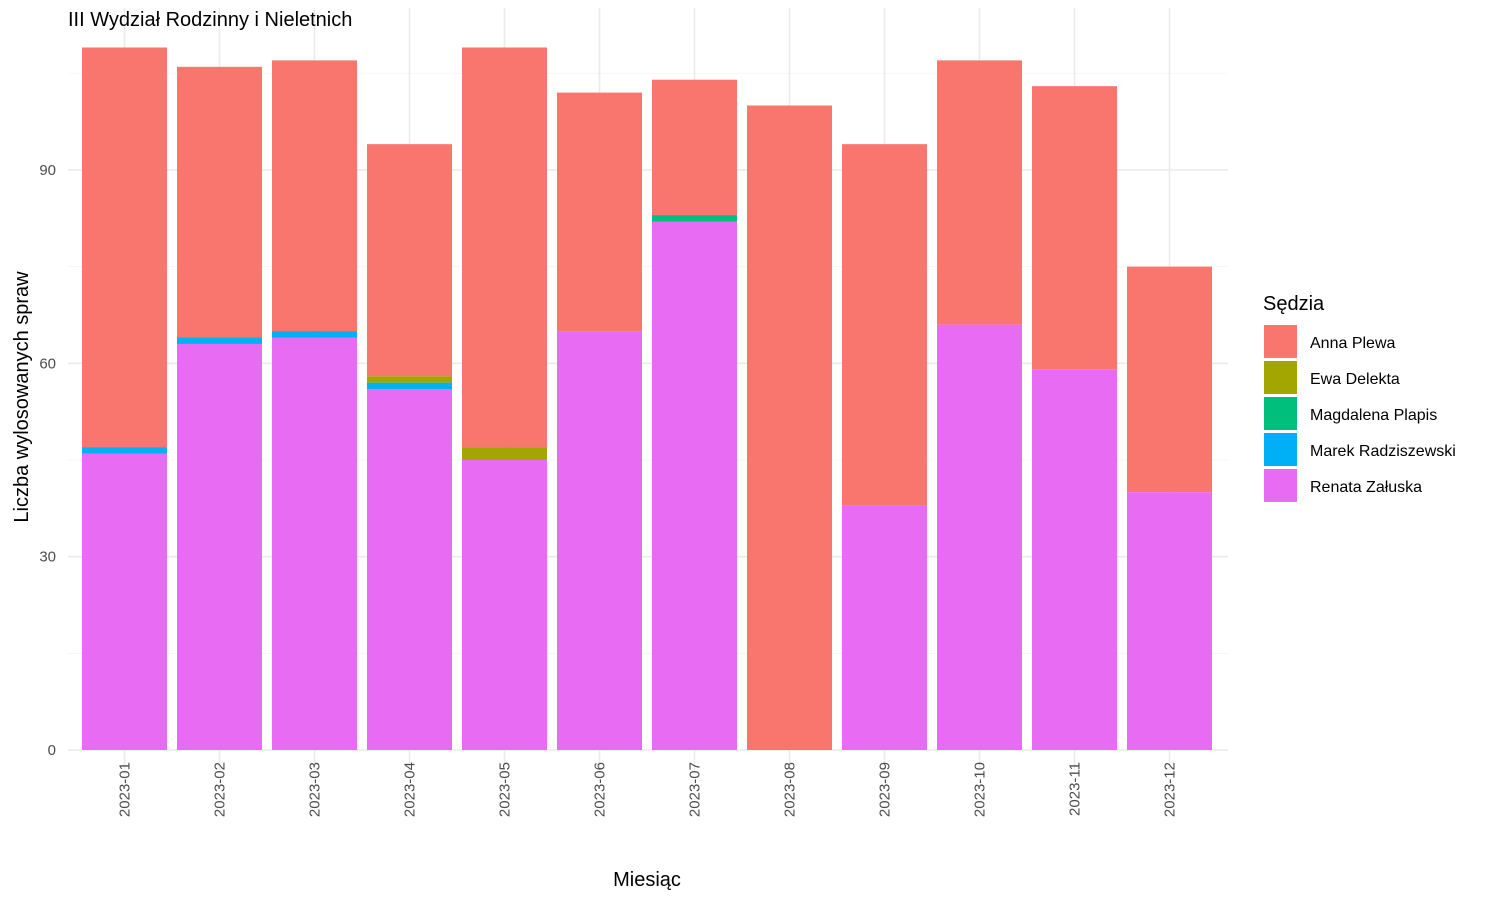 This screenshot has height=900, width=1500. I want to click on y-tick-label: 0, so click(52, 750).